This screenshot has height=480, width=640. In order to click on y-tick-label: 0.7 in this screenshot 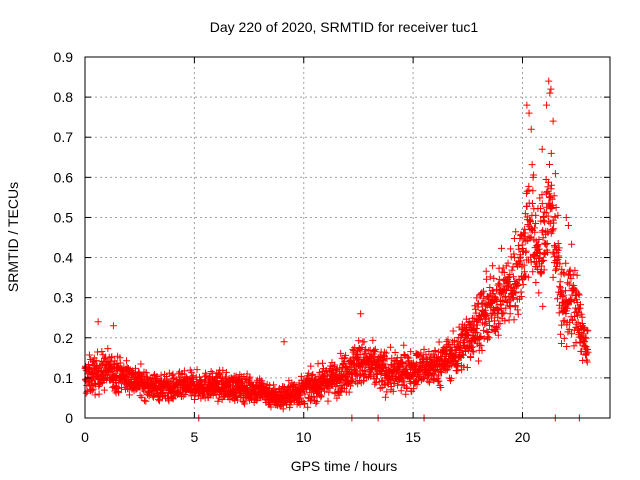, I will do `click(64, 137)`.